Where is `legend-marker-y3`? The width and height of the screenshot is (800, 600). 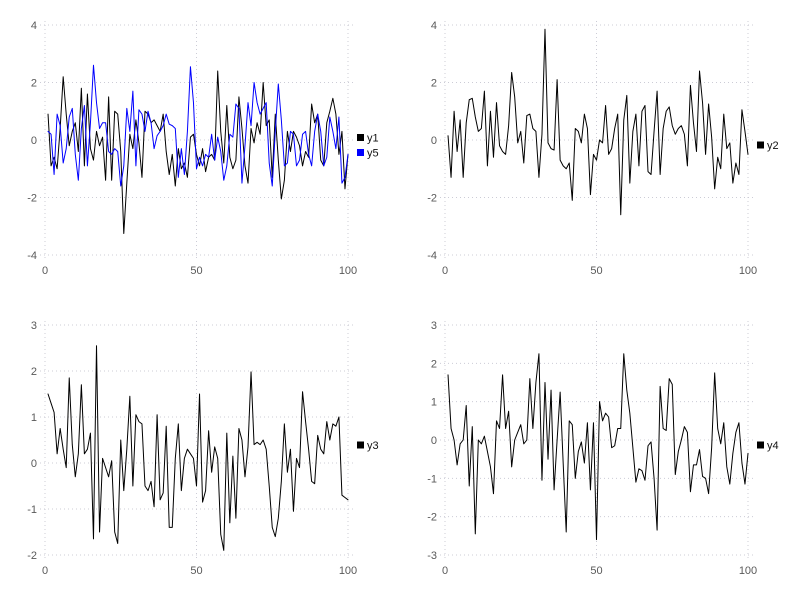 legend-marker-y3 is located at coordinates (360, 445).